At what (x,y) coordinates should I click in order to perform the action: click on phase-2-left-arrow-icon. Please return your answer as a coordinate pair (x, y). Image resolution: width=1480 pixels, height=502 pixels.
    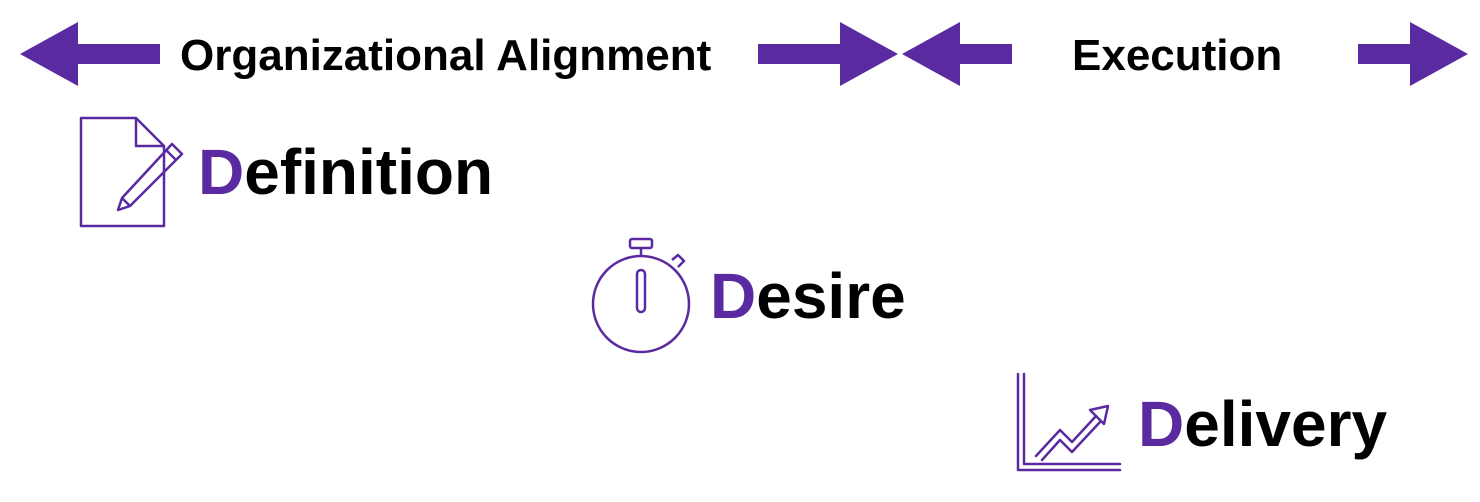
    Looking at the image, I should click on (957, 54).